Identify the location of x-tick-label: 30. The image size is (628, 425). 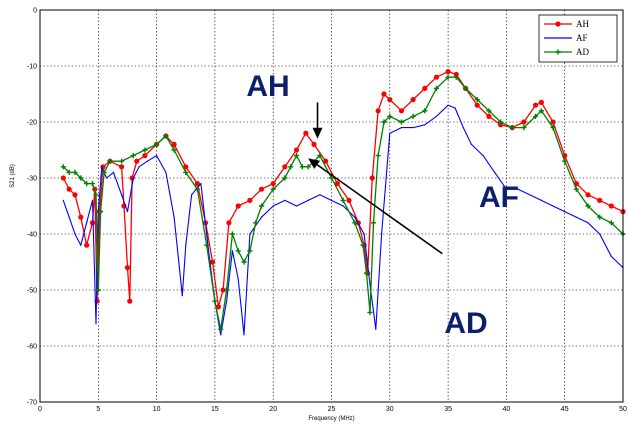
(390, 409).